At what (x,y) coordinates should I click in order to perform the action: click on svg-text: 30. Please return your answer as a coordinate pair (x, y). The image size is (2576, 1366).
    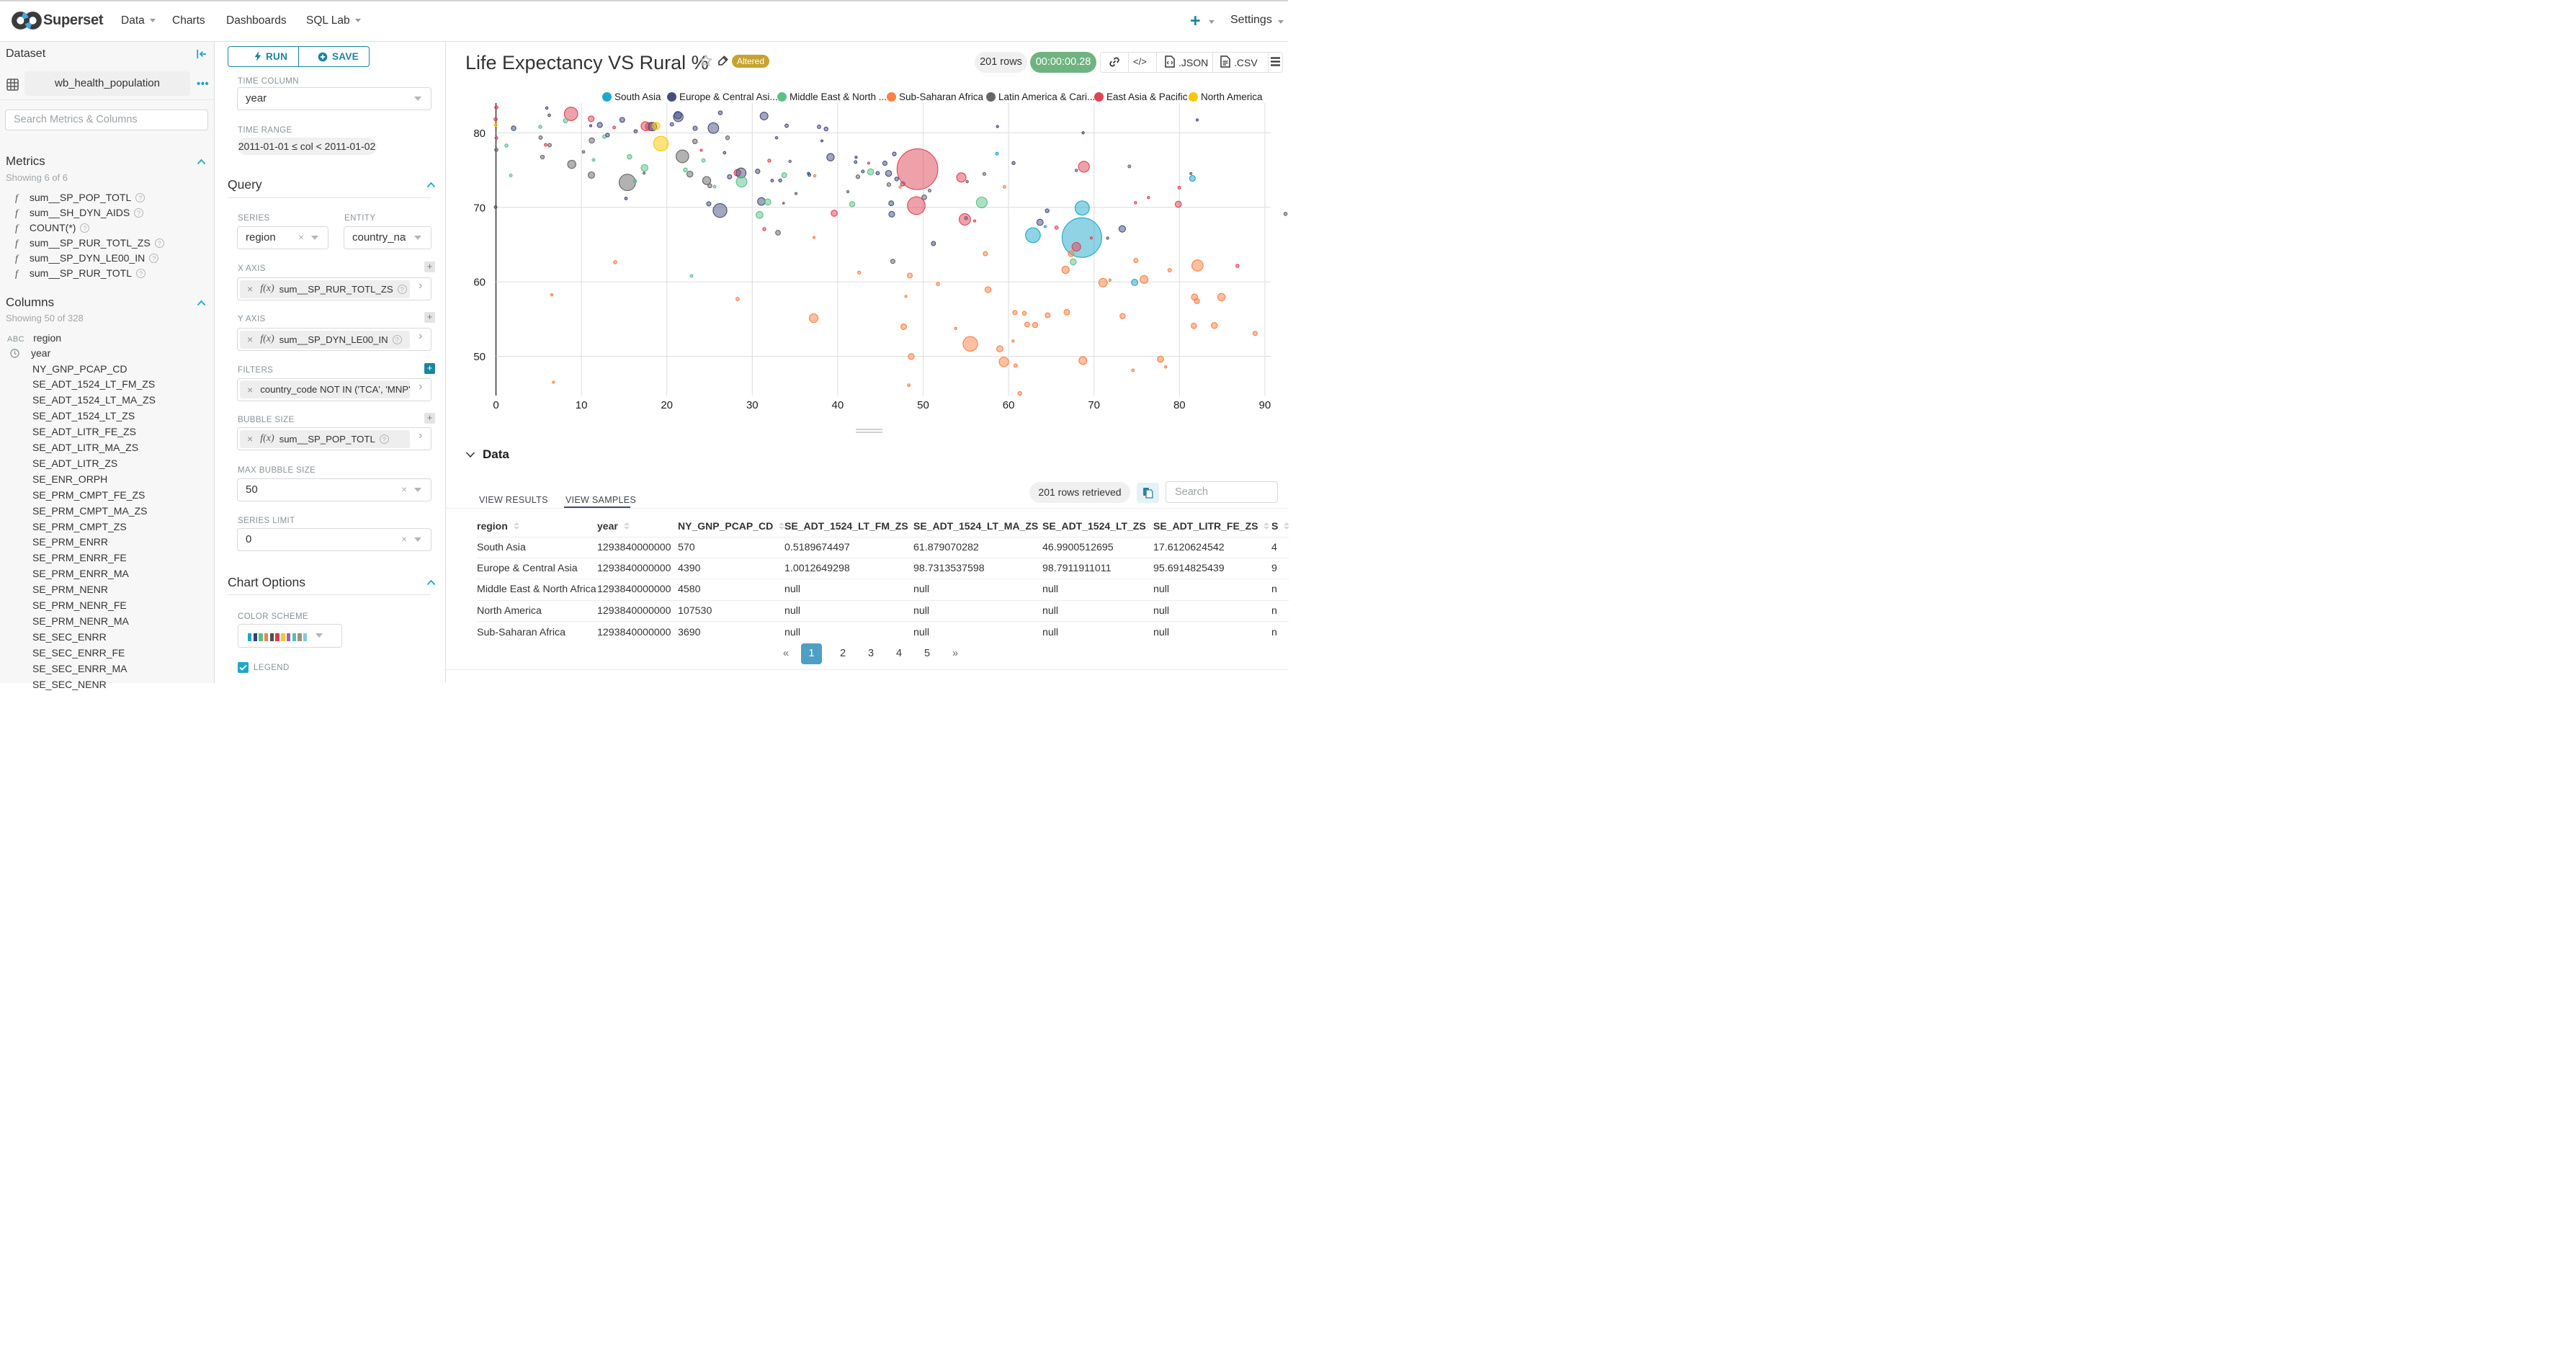
    Looking at the image, I should click on (752, 405).